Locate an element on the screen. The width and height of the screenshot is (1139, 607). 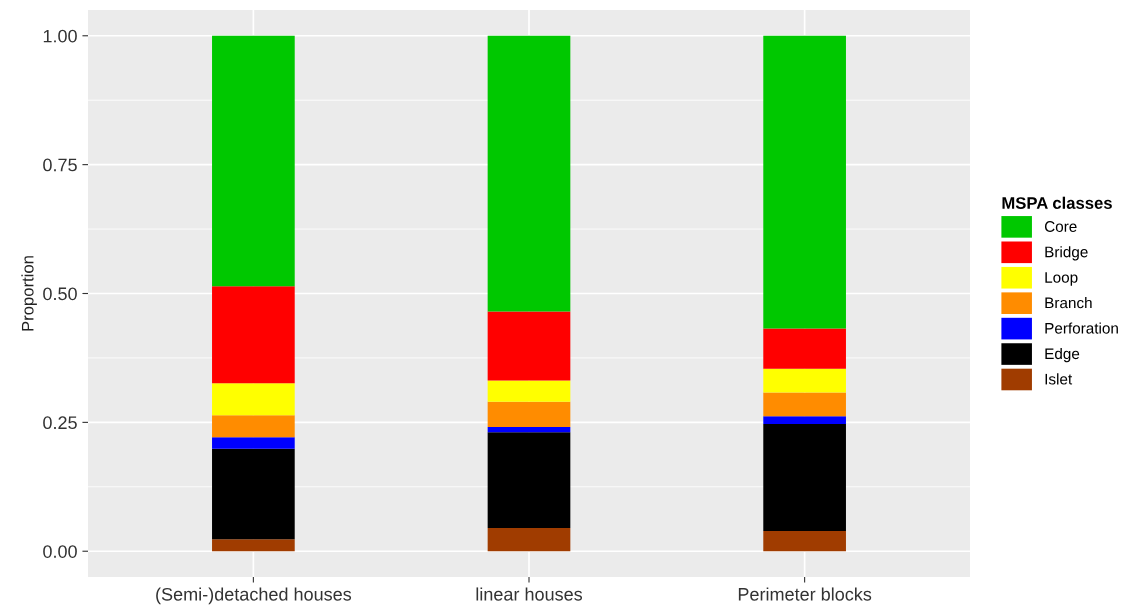
y-tick-label: 1.00 is located at coordinates (60, 36).